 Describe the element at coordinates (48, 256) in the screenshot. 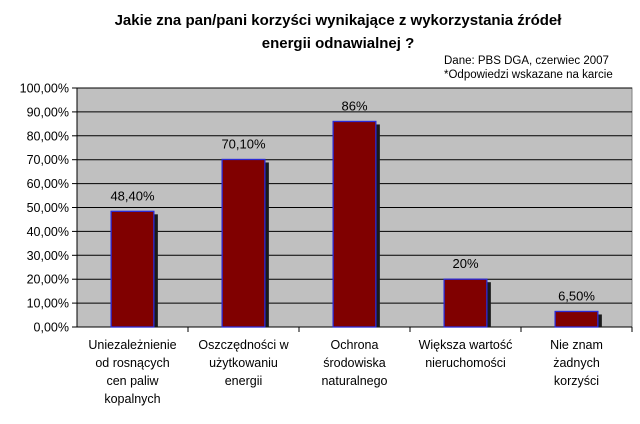

I see `y-tick-label: 30,00%` at that location.